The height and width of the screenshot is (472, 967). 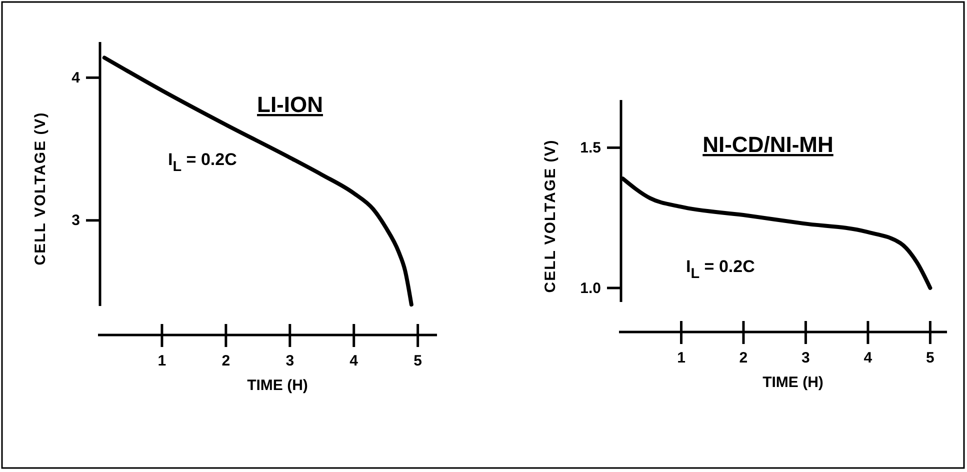 I want to click on y-tick-label: 1.0, so click(x=590, y=288).